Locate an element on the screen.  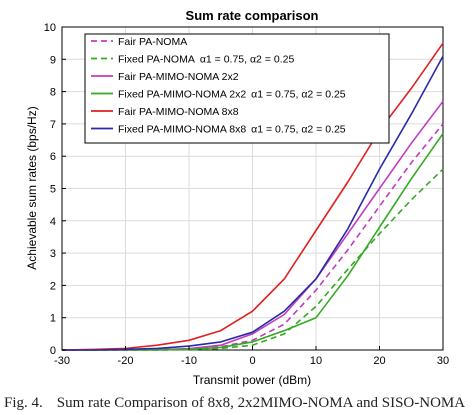
y-tick-label: 7 is located at coordinates (53, 125).